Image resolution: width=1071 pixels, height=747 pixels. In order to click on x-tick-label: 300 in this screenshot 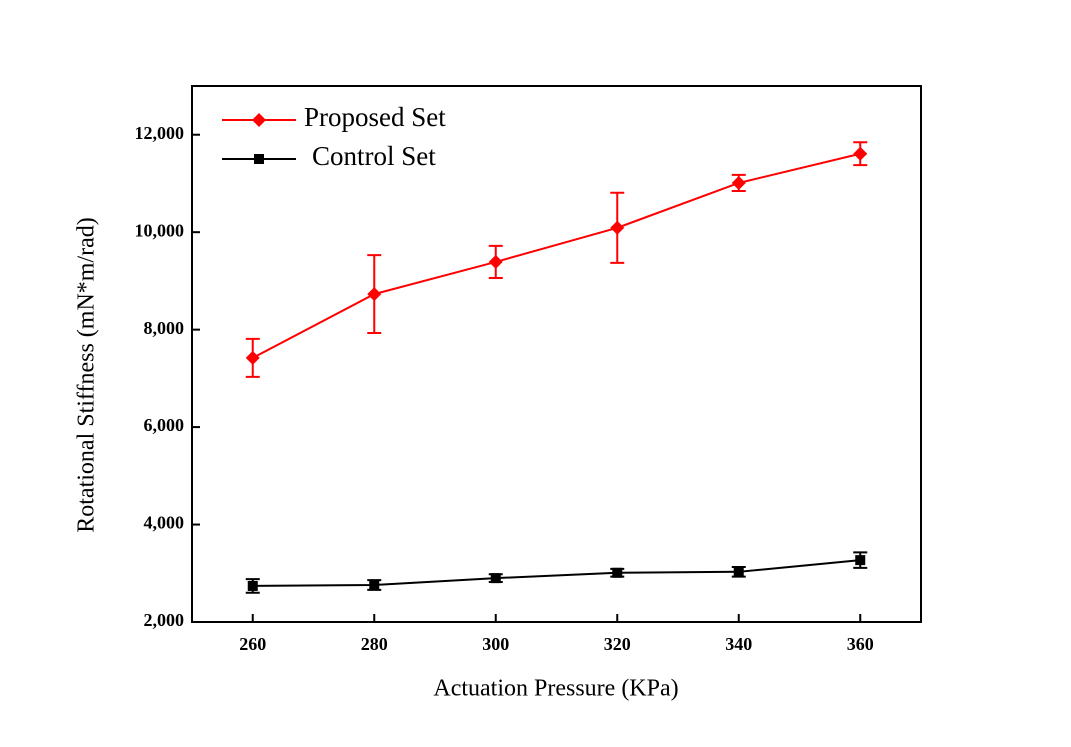, I will do `click(495, 644)`.